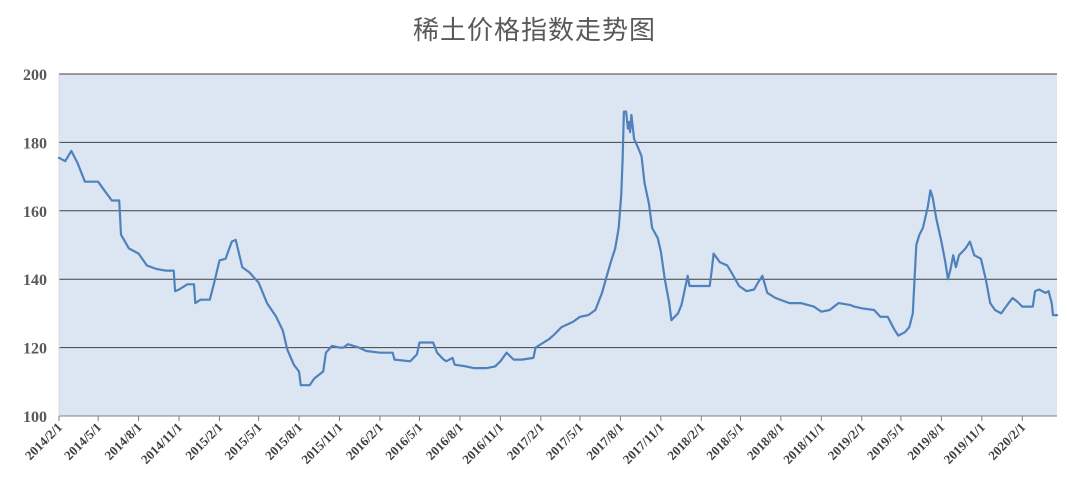 This screenshot has width=1069, height=495. I want to click on x-tick-label: 2018/5/1, so click(724, 441).